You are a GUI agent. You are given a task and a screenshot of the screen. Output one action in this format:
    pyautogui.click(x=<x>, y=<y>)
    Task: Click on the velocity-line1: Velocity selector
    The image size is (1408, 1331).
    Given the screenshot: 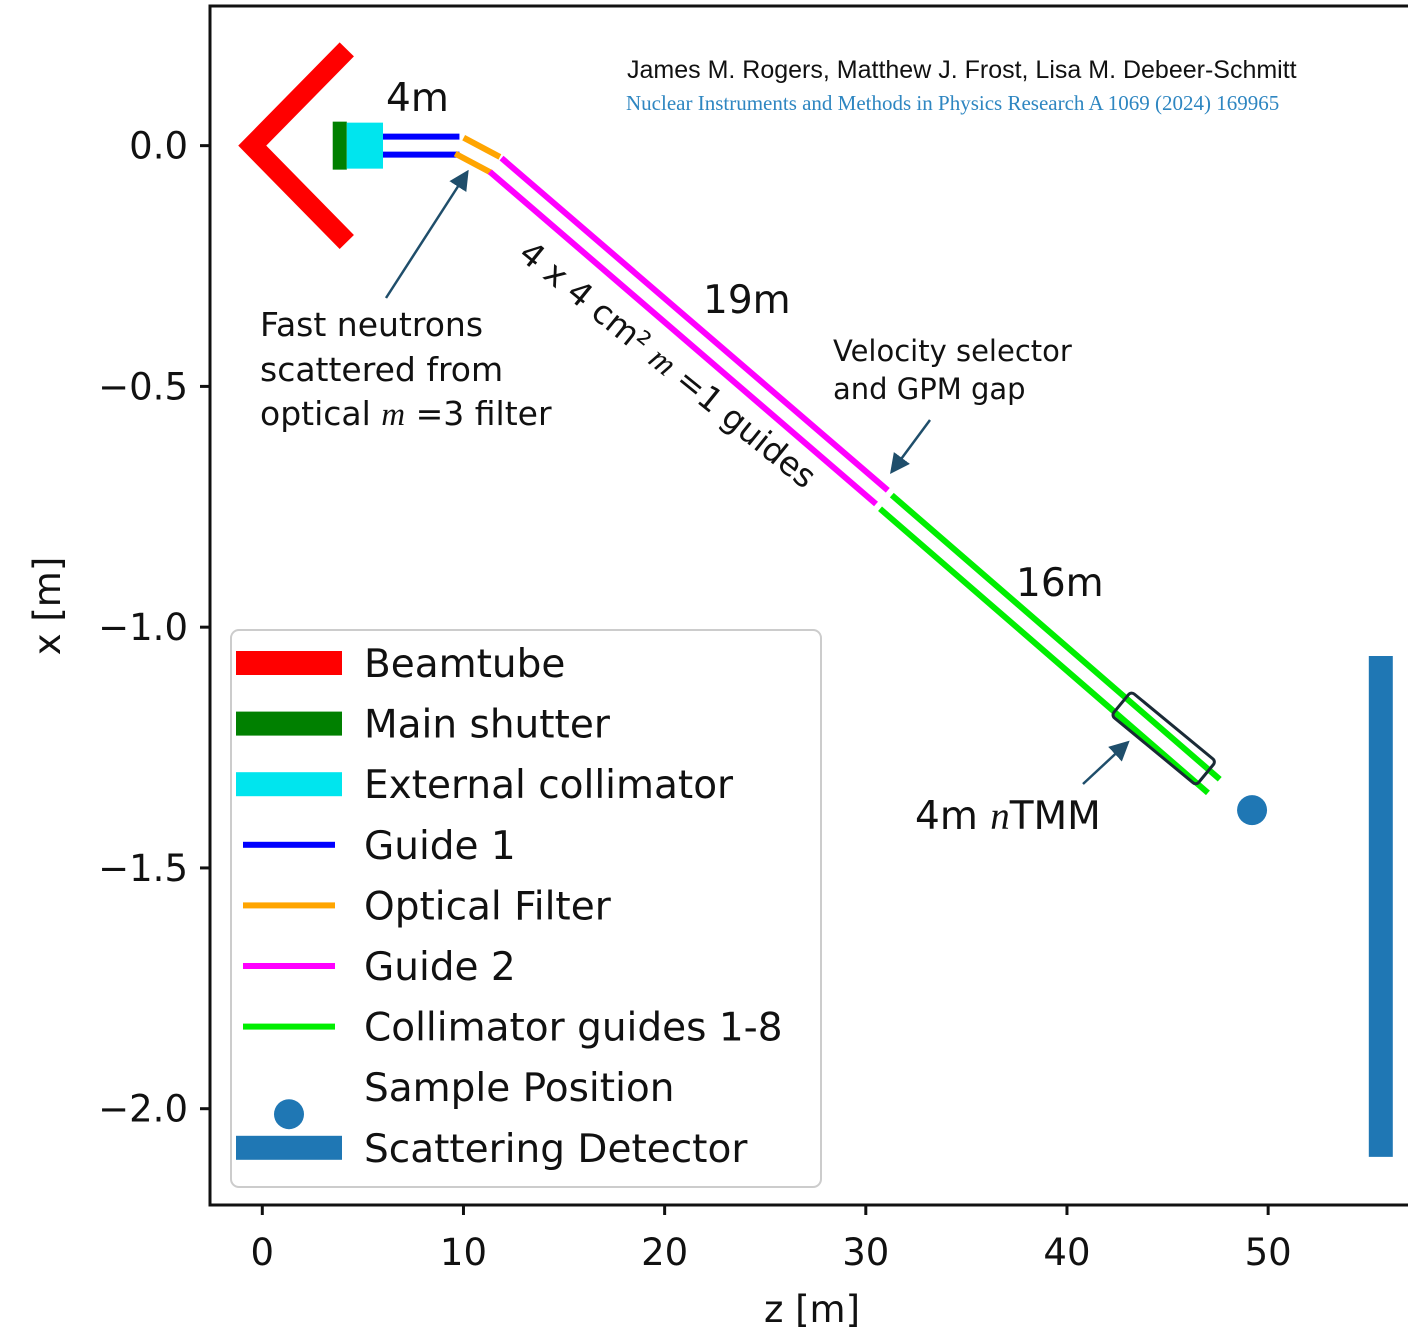 What is the action you would take?
    pyautogui.click(x=952, y=351)
    